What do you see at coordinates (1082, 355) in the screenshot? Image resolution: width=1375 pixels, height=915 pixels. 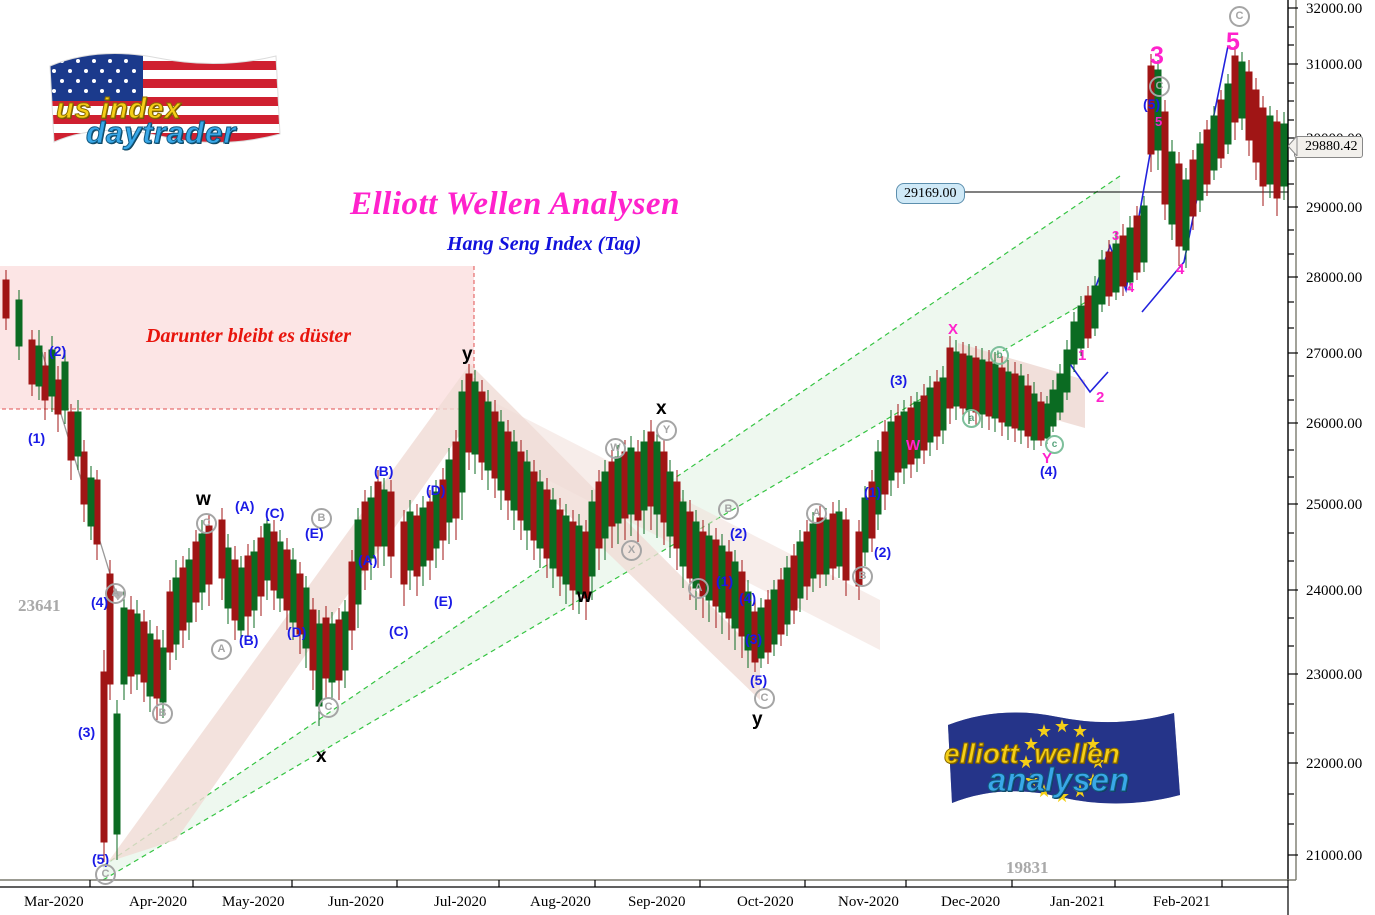 I see `wave-label-magenta: 1` at bounding box center [1082, 355].